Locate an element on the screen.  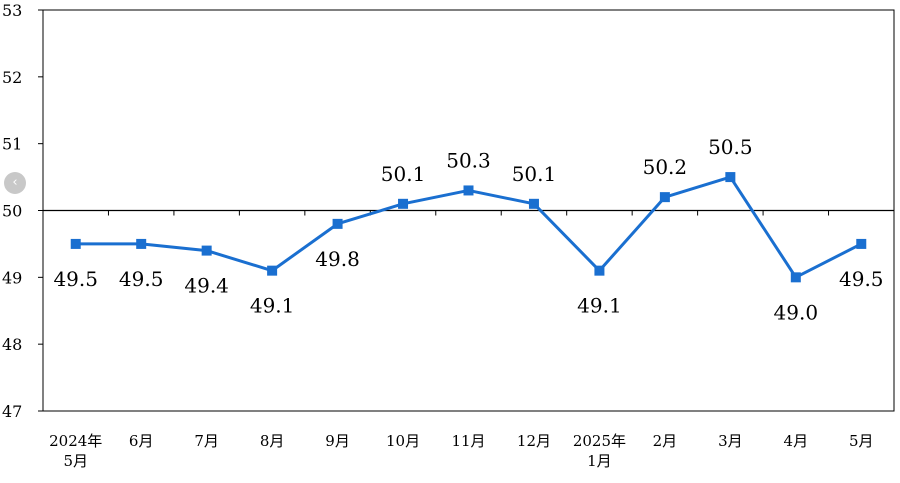
x-tick-label: 9月 is located at coordinates (337, 441).